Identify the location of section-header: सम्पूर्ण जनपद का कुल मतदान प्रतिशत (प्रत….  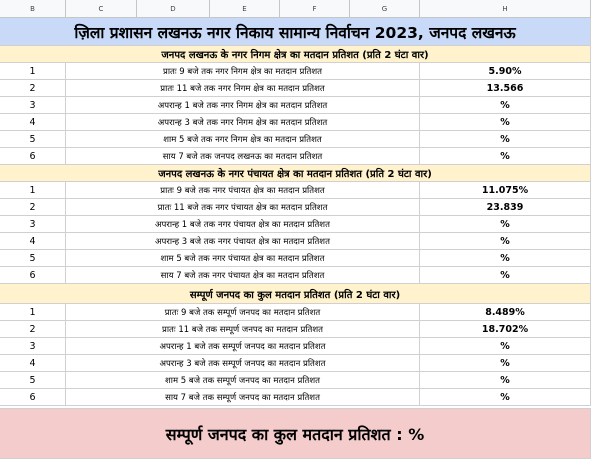
(295, 294).